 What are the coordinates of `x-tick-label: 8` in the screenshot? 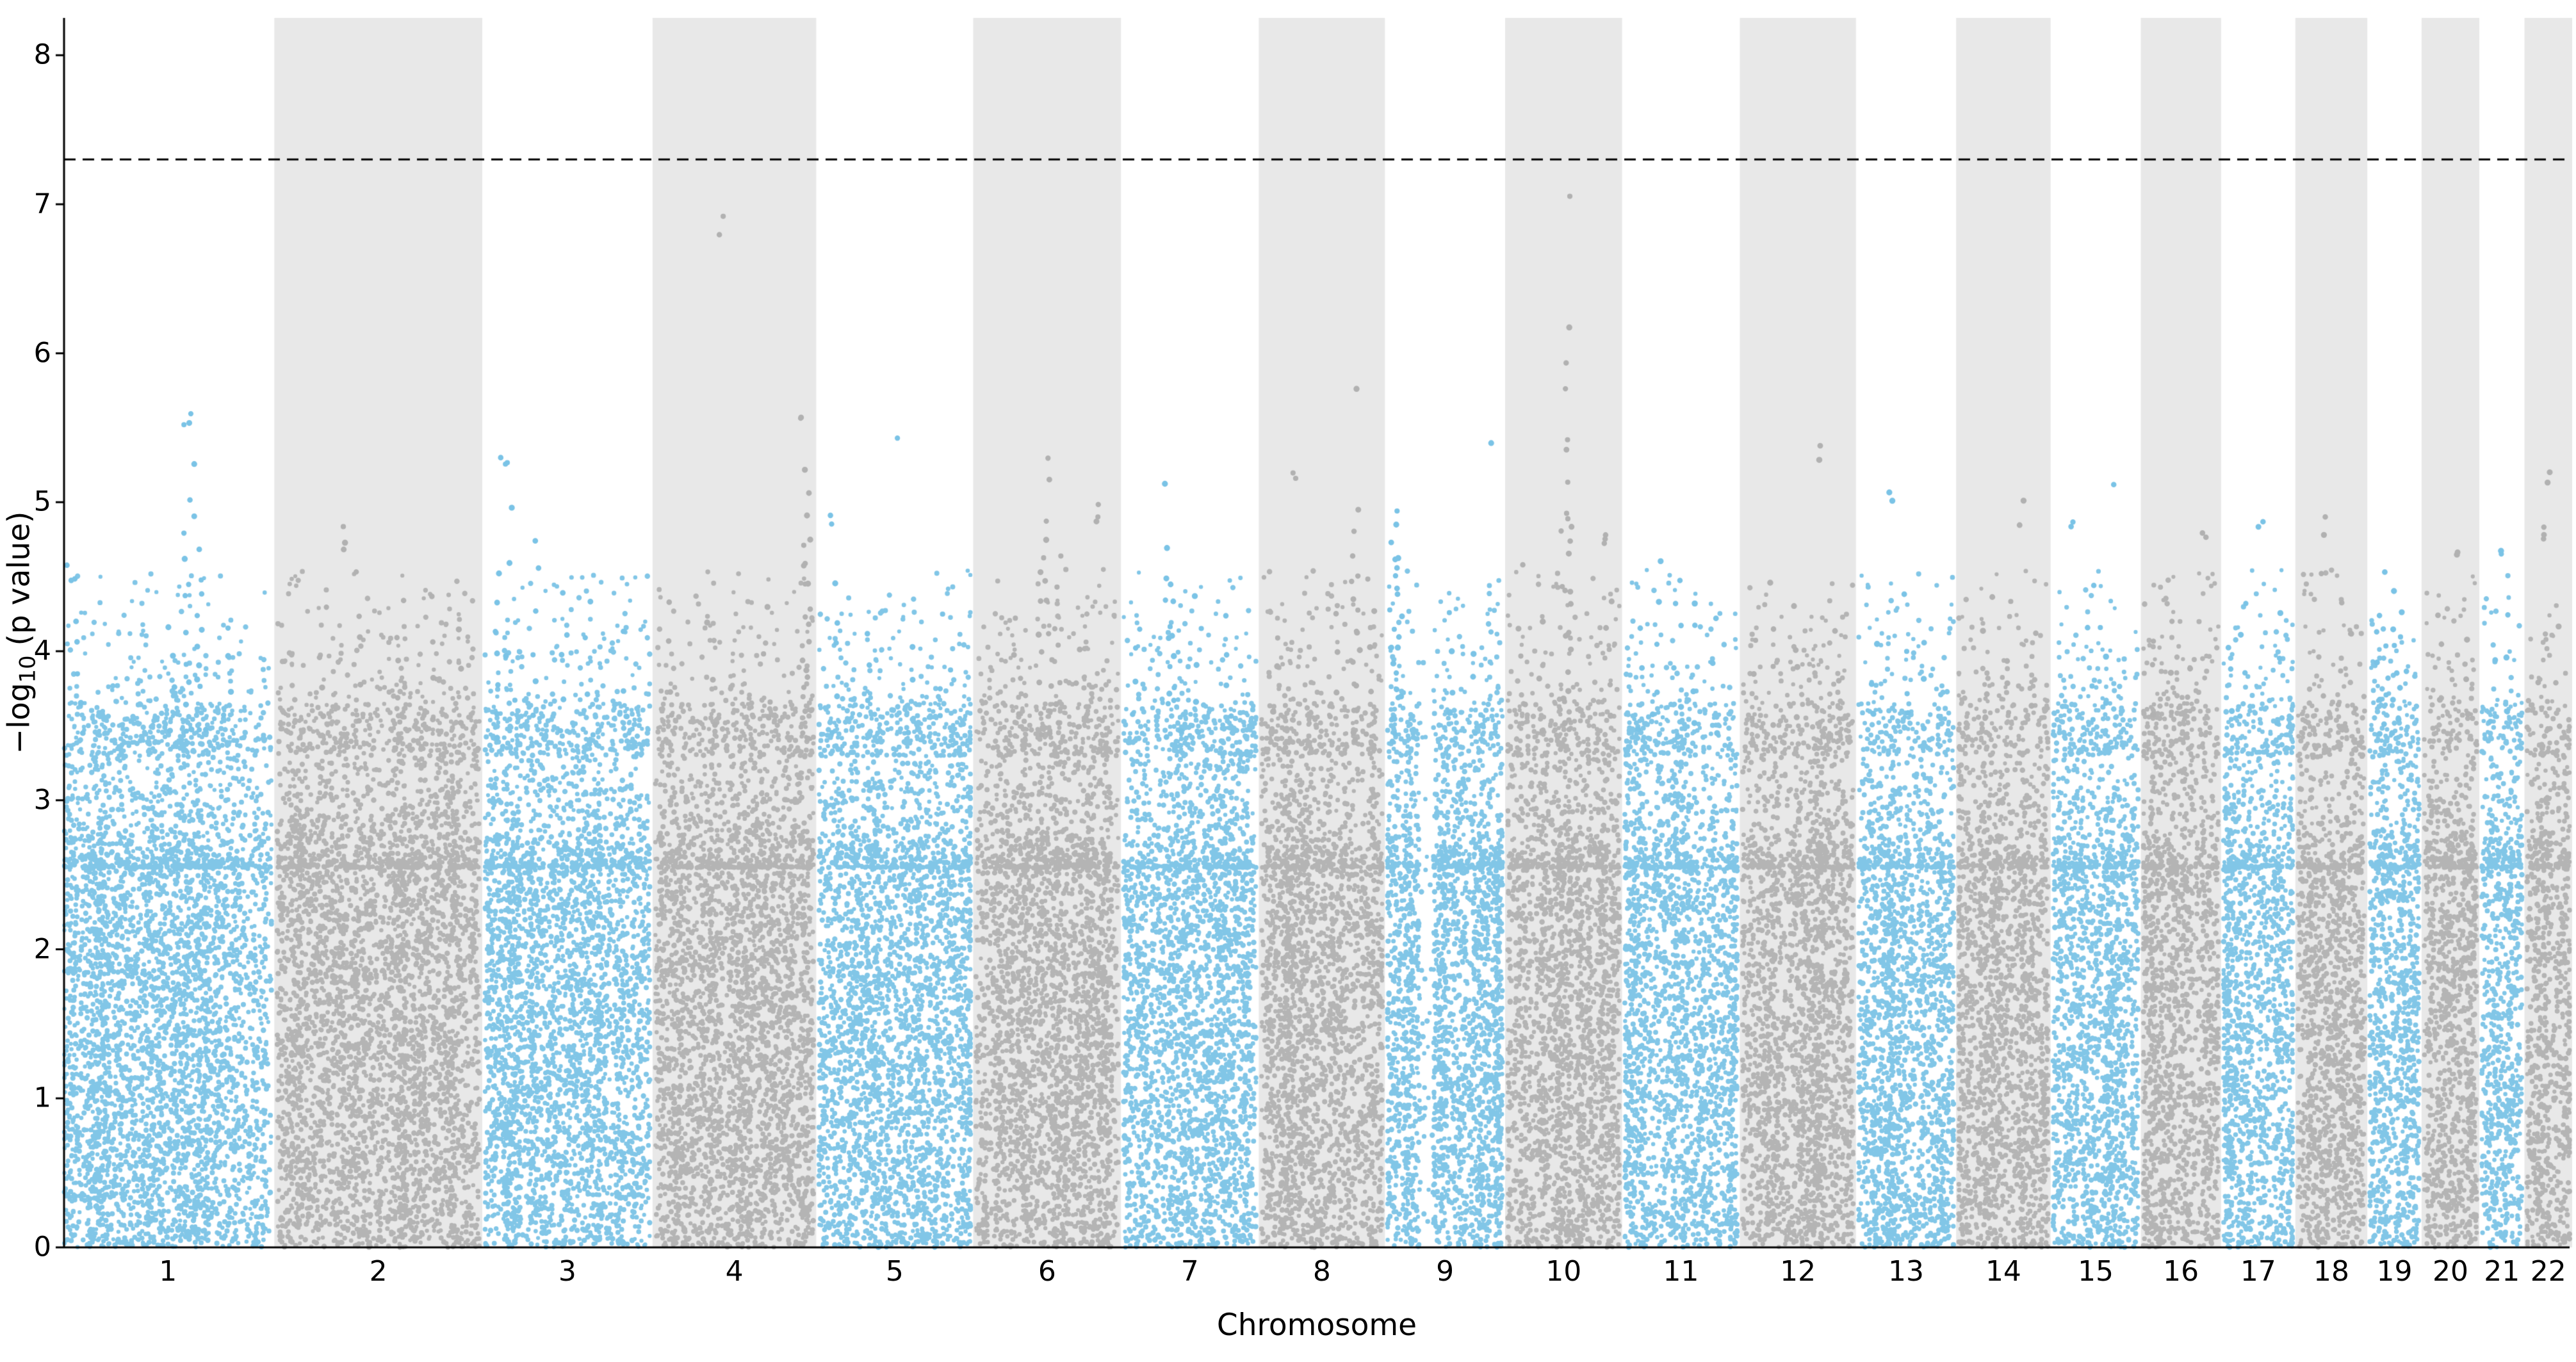 It's located at (1321, 1271).